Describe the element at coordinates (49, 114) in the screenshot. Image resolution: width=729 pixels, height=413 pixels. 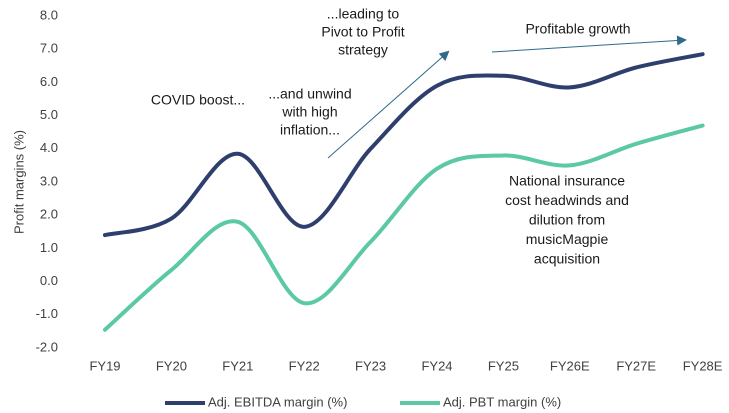
I see `y-tick-label: 5.0` at that location.